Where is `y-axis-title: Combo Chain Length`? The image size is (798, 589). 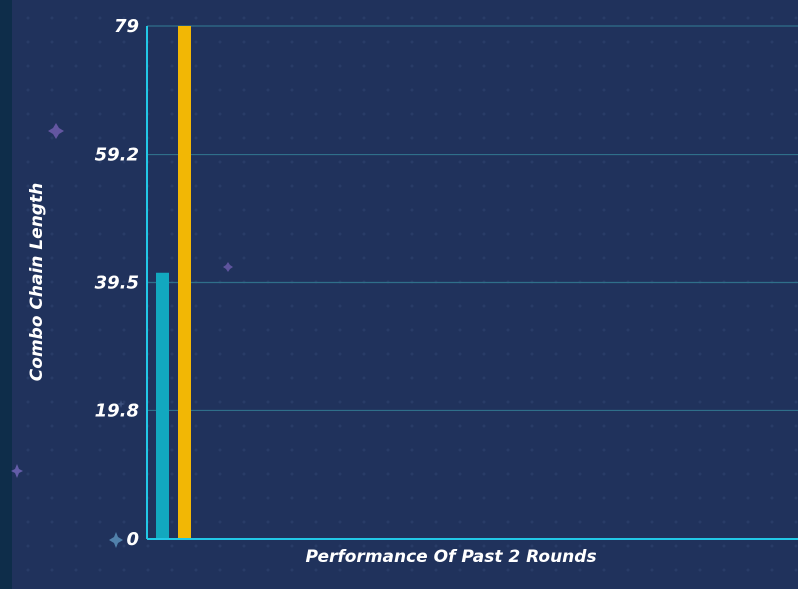 y-axis-title: Combo Chain Length is located at coordinates (37, 282).